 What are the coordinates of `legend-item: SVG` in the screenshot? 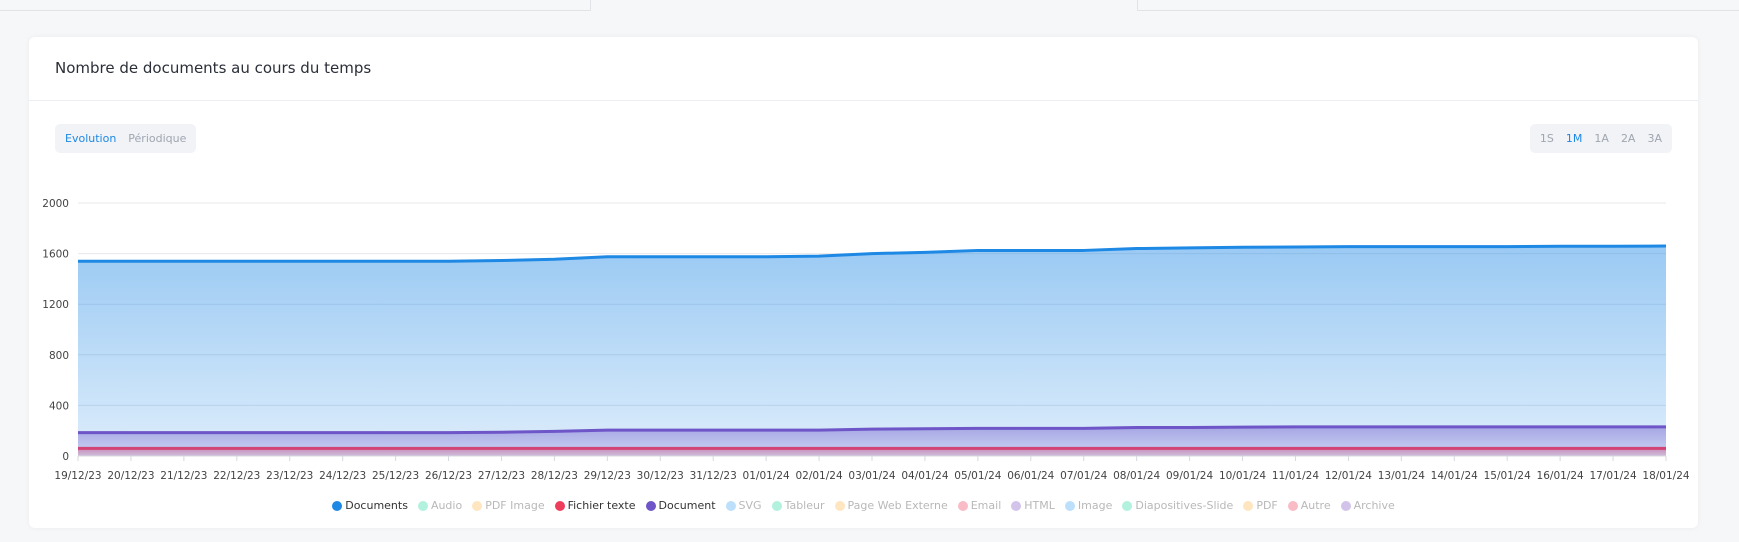 It's located at (743, 505).